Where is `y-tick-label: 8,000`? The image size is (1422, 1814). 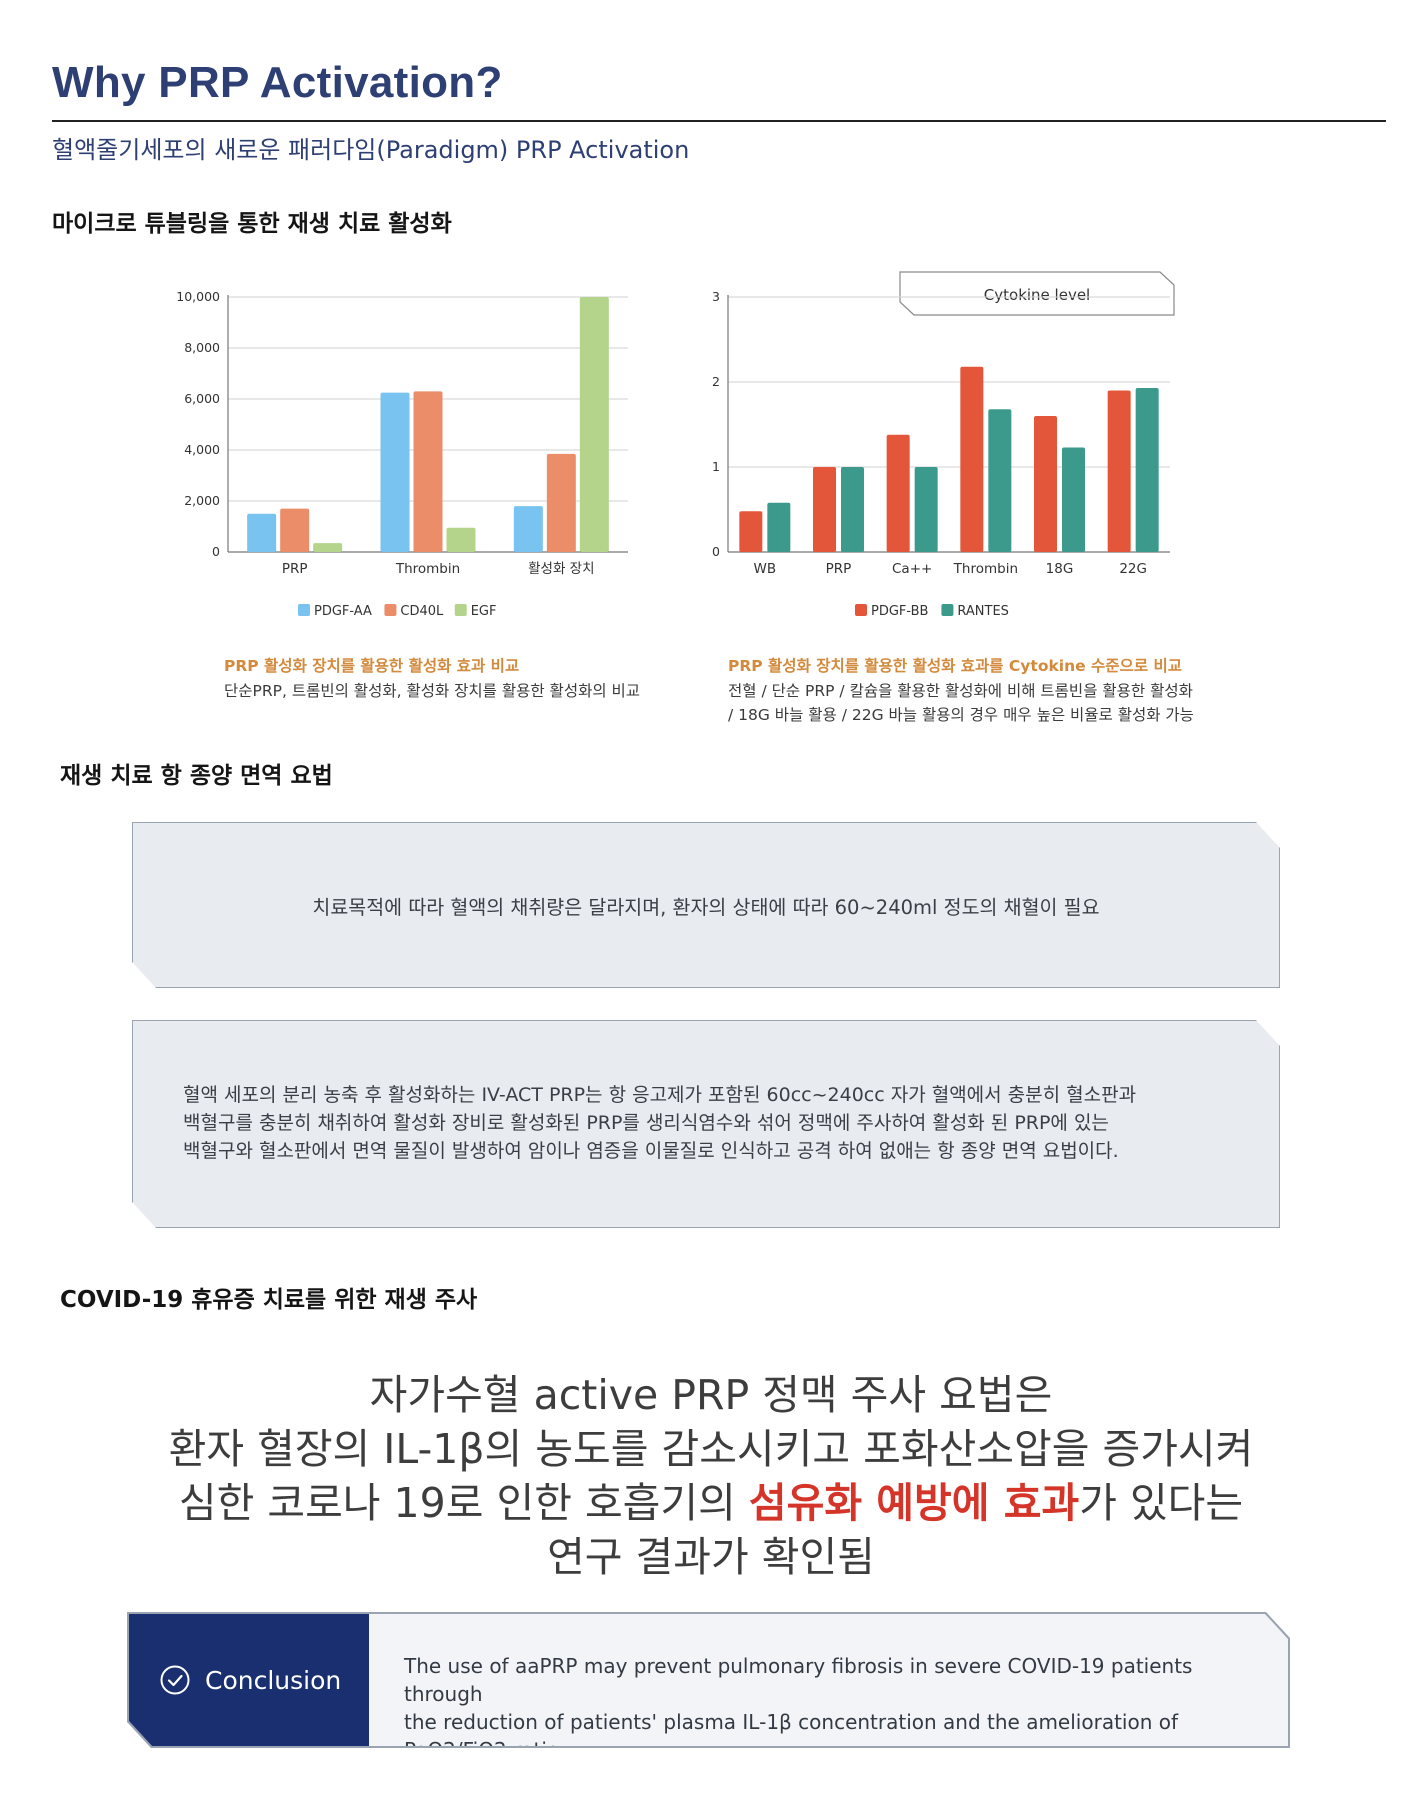
y-tick-label: 8,000 is located at coordinates (202, 347).